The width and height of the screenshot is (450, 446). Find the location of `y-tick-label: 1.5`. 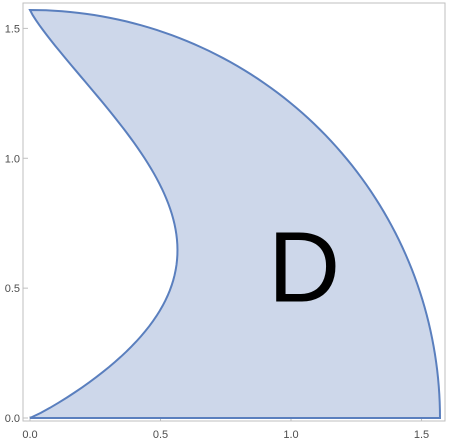

y-tick-label: 1.5 is located at coordinates (12, 29).